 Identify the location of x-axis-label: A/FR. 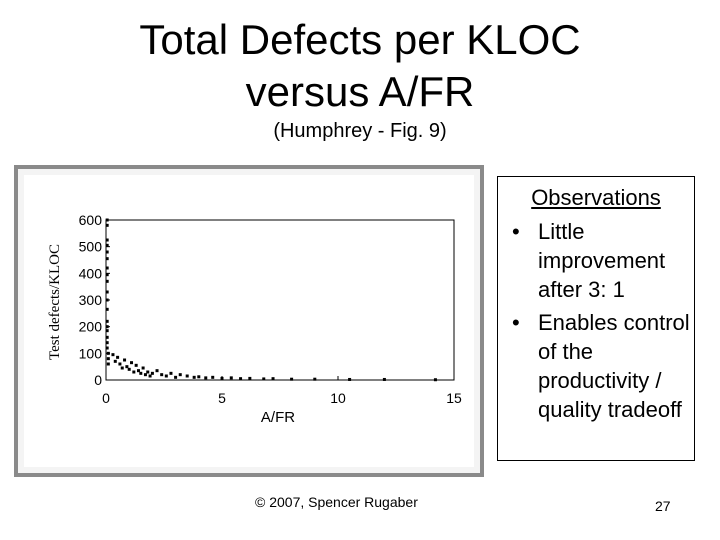
(278, 417).